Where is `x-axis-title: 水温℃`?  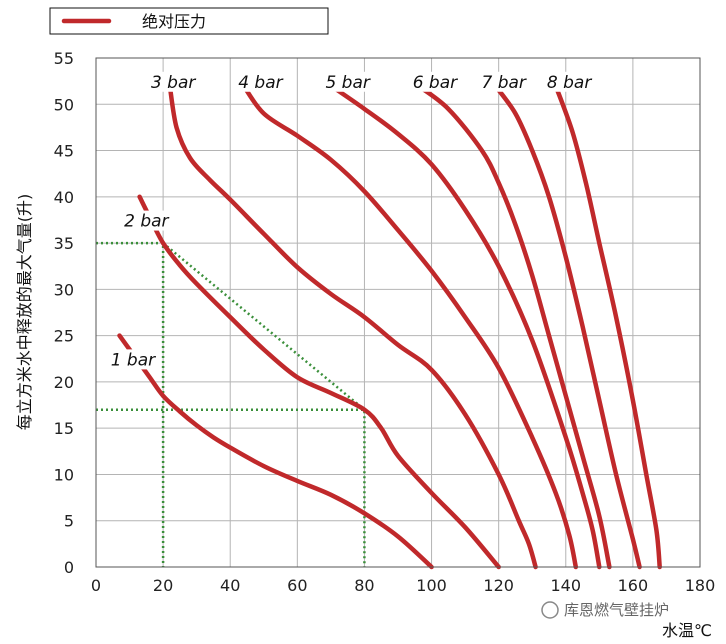
x-axis-title: 水温℃ is located at coordinates (687, 630).